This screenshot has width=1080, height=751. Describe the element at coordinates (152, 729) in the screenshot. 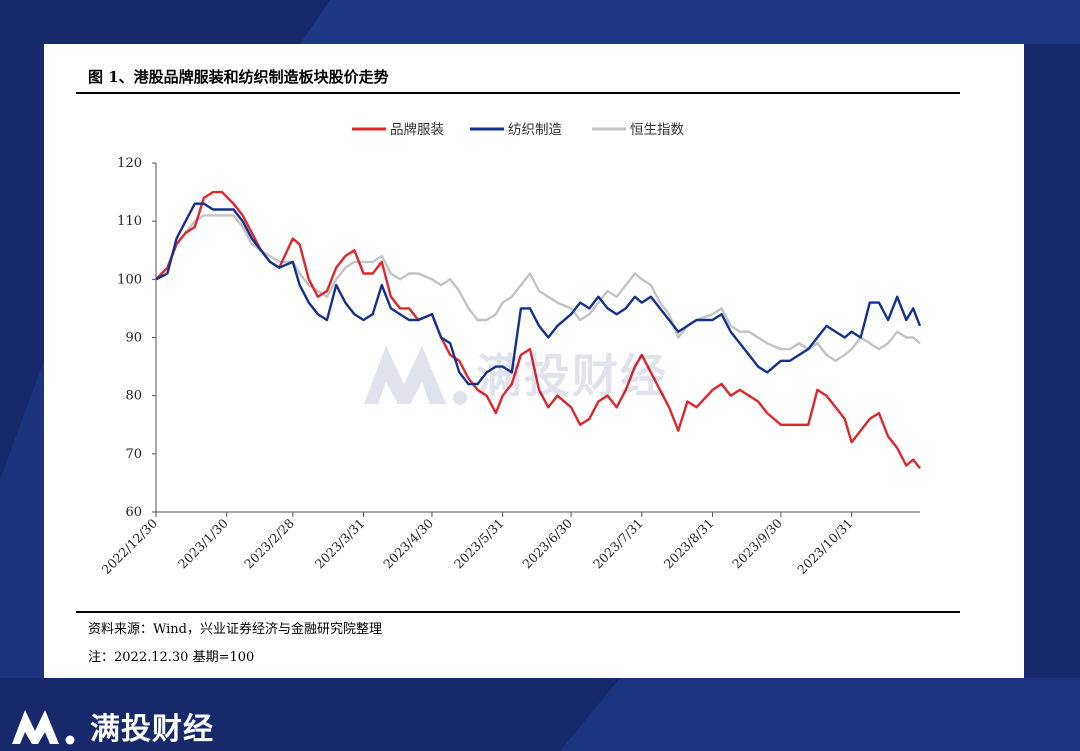

I see `brand-name: 满投财经` at that location.